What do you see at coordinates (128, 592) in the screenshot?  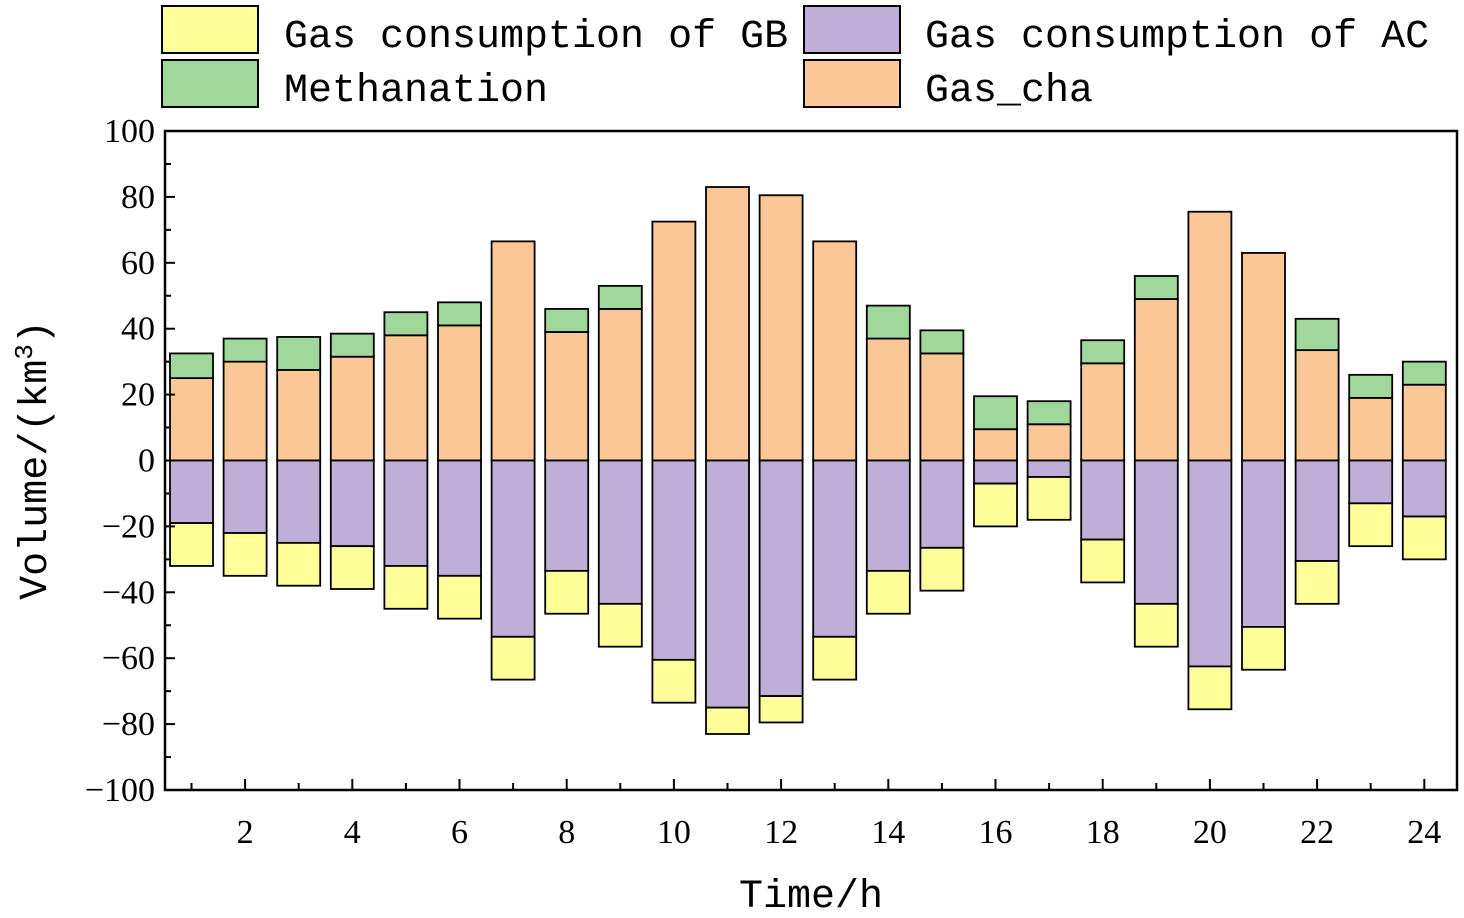 I see `y-tick-label: −40` at bounding box center [128, 592].